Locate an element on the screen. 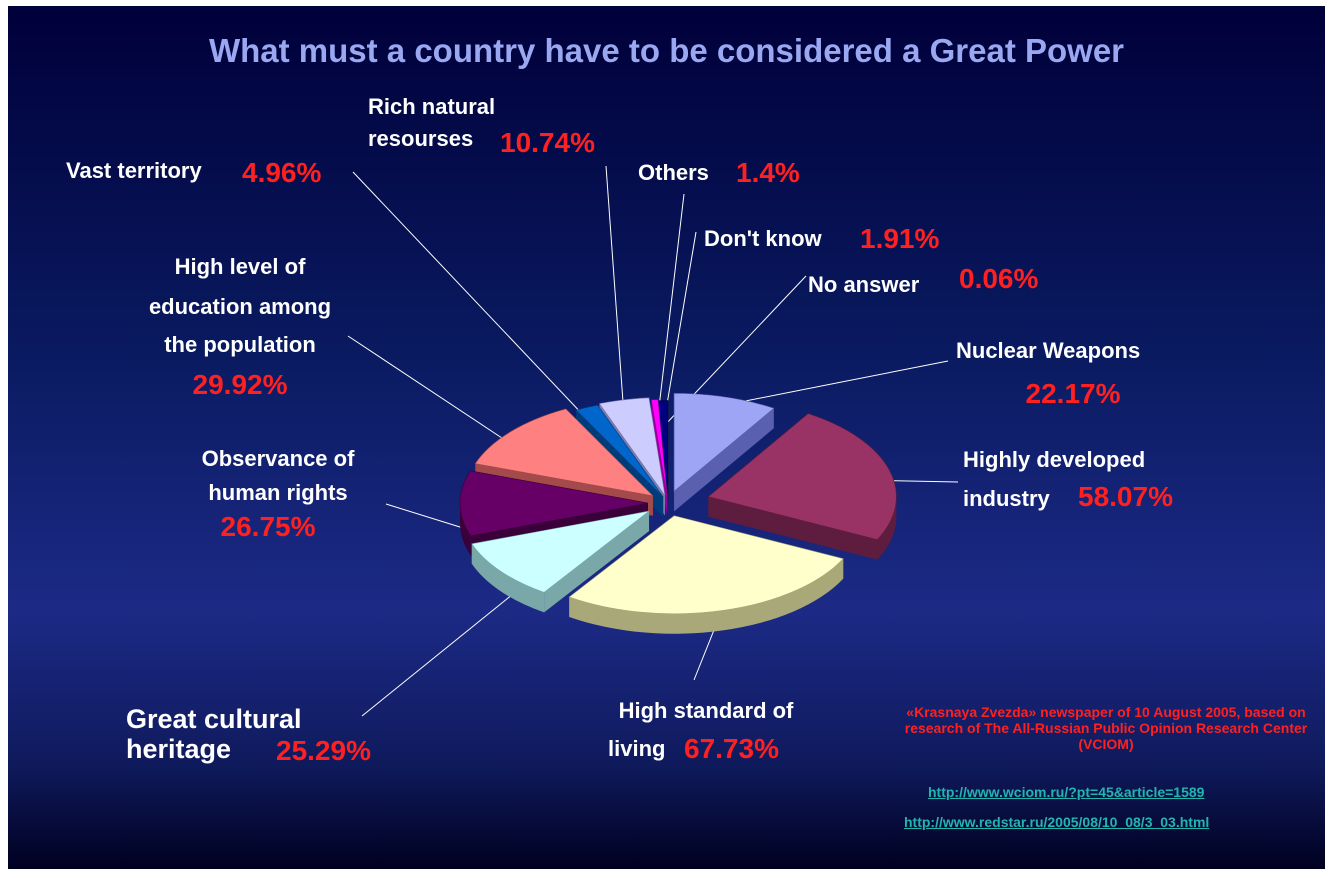 The width and height of the screenshot is (1334, 878). slice-label-1: Highly developed industry 58.07% is located at coordinates (1068, 479).